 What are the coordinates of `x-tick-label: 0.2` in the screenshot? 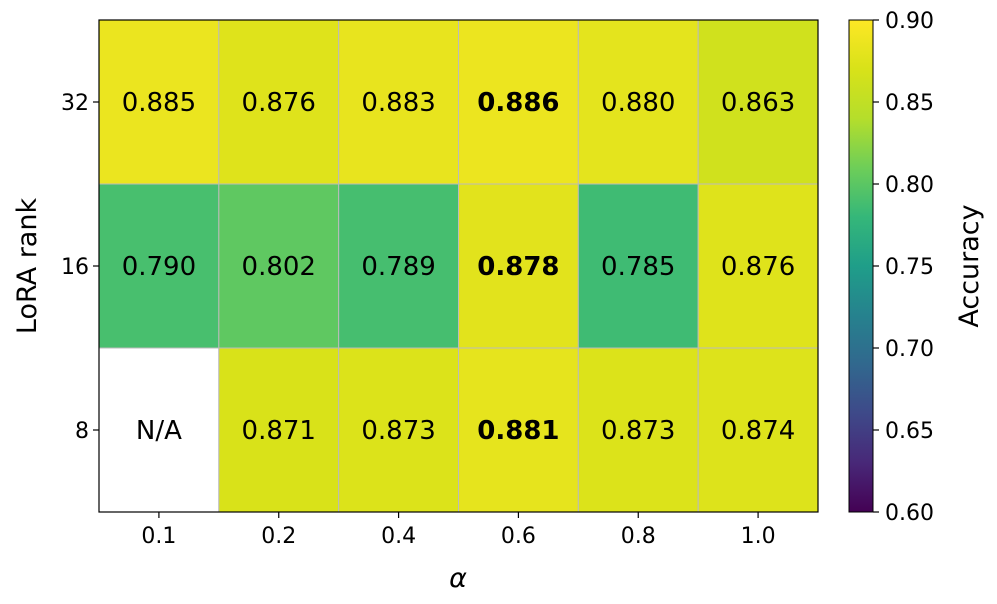 It's located at (278, 536).